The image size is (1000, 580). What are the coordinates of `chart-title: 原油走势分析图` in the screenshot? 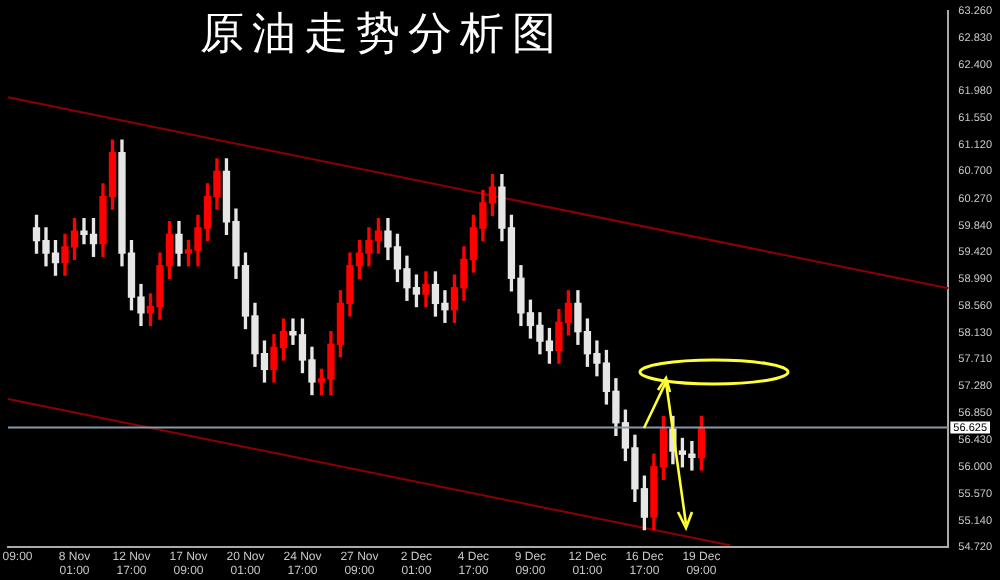 It's located at (382, 34).